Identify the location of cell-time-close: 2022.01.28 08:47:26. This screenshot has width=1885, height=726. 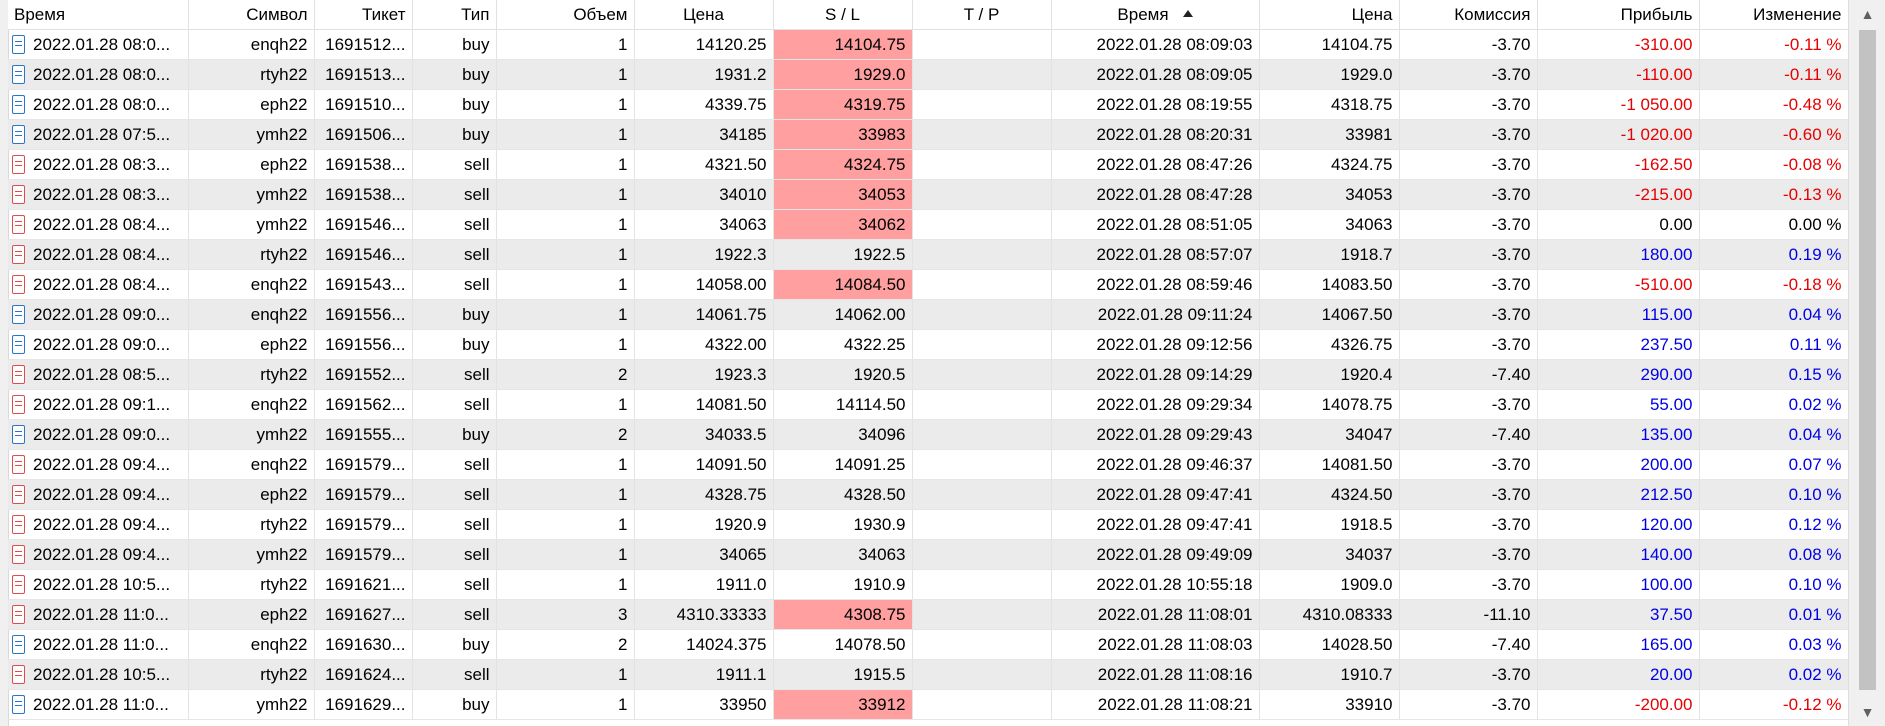
(1155, 164).